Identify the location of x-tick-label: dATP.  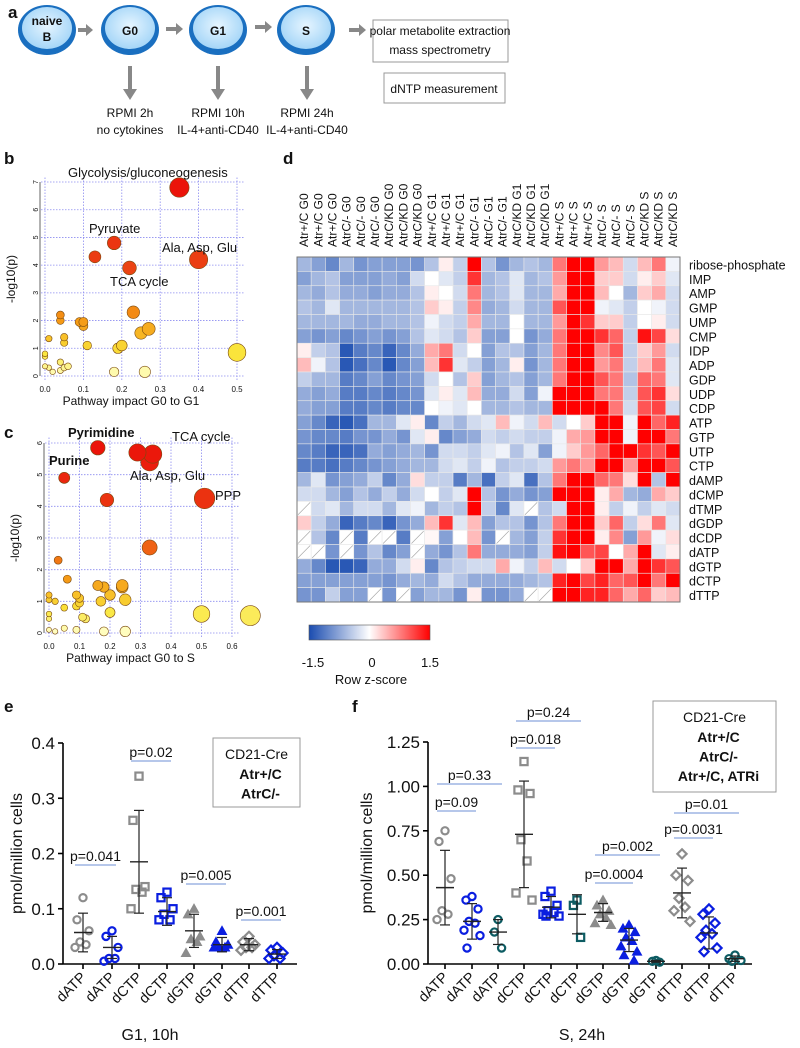
(434, 988).